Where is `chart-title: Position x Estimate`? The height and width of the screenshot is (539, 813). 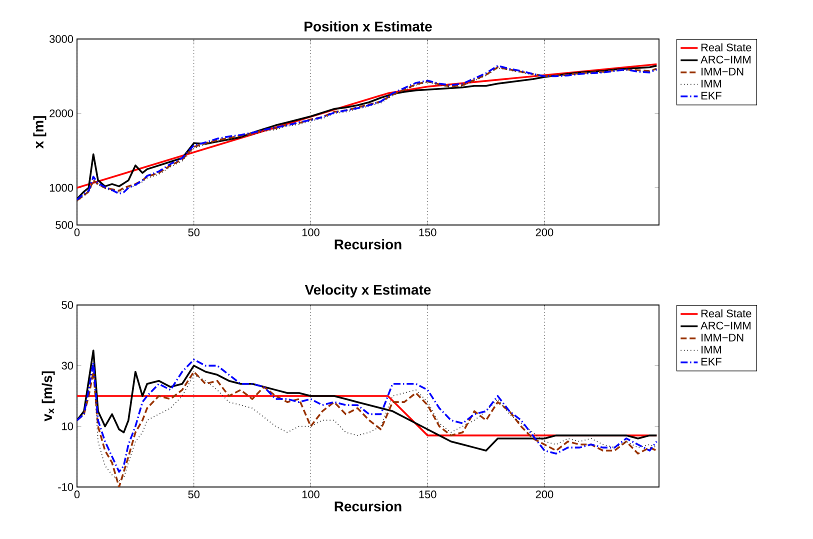
chart-title: Position x Estimate is located at coordinates (368, 26).